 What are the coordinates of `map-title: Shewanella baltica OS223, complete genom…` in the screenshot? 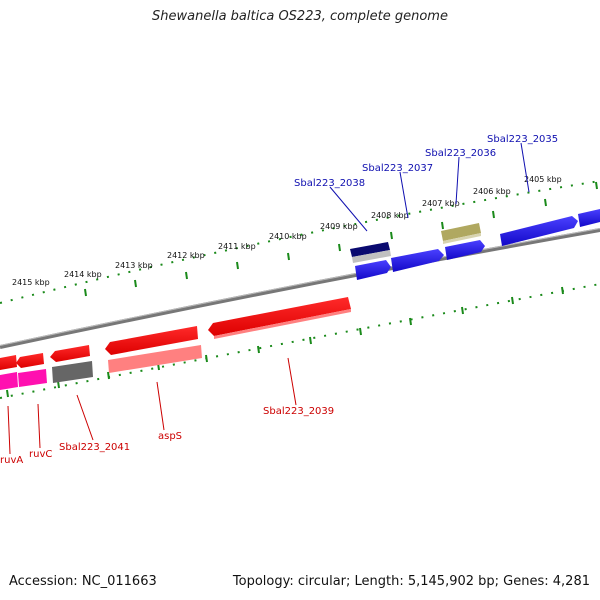 It's located at (300, 16).